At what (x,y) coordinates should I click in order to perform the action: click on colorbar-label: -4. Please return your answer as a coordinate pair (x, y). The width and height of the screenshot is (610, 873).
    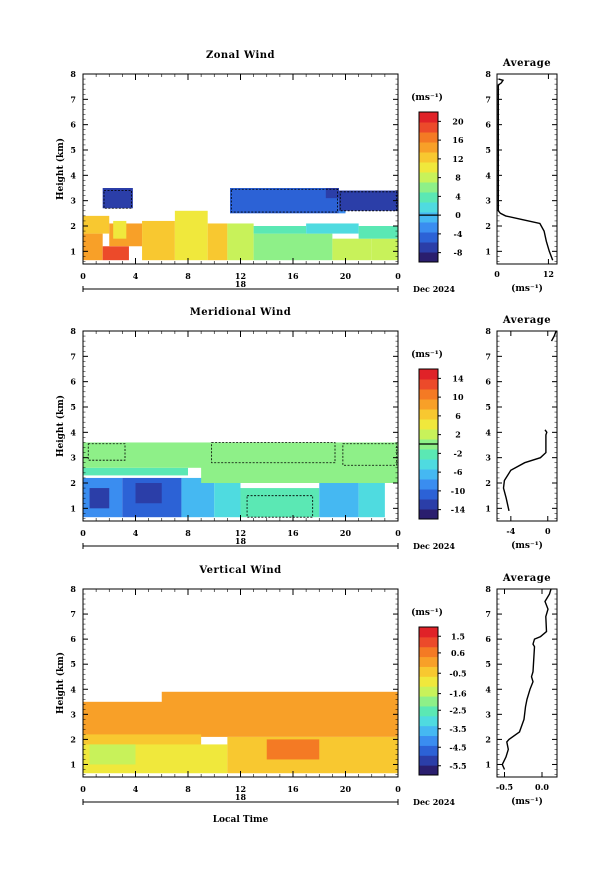
    Looking at the image, I should click on (458, 234).